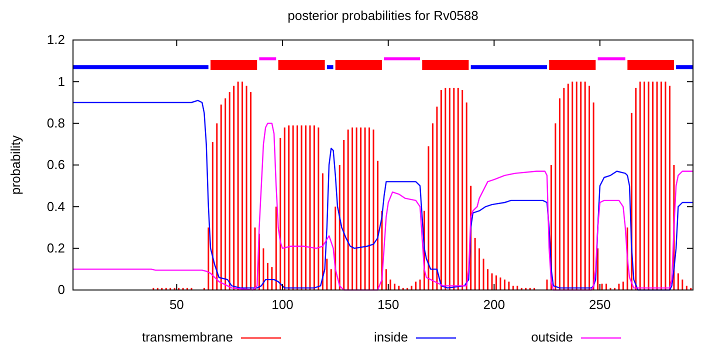 This screenshot has width=710, height=350. What do you see at coordinates (187, 336) in the screenshot?
I see `legend-label: transmembrane` at bounding box center [187, 336].